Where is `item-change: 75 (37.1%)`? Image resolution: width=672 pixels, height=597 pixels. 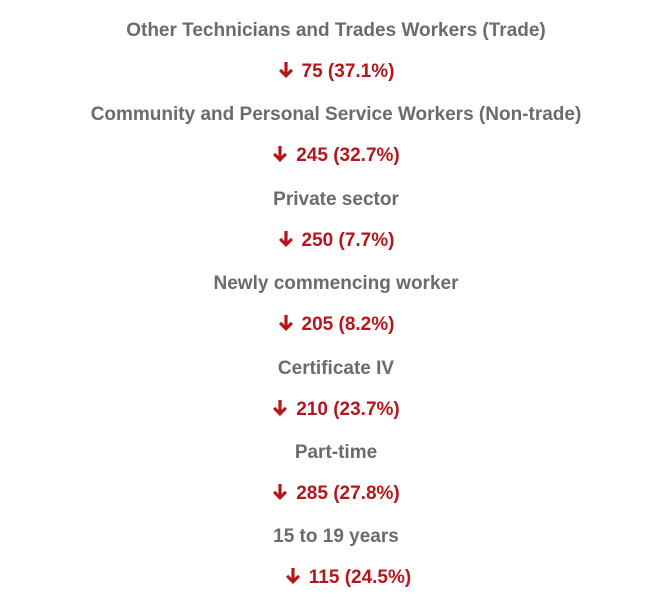
item-change: 75 (37.1%) is located at coordinates (336, 72).